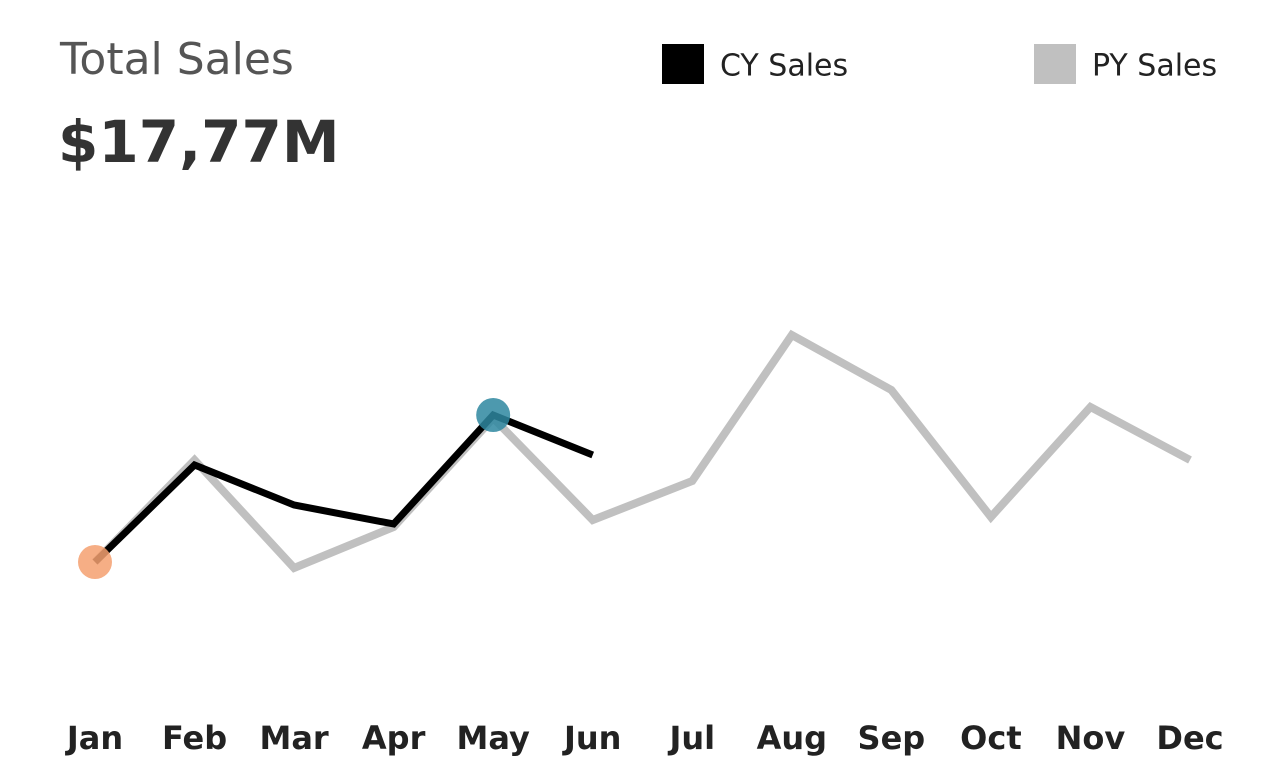  I want to click on x-tick-label: Jul, so click(691, 738).